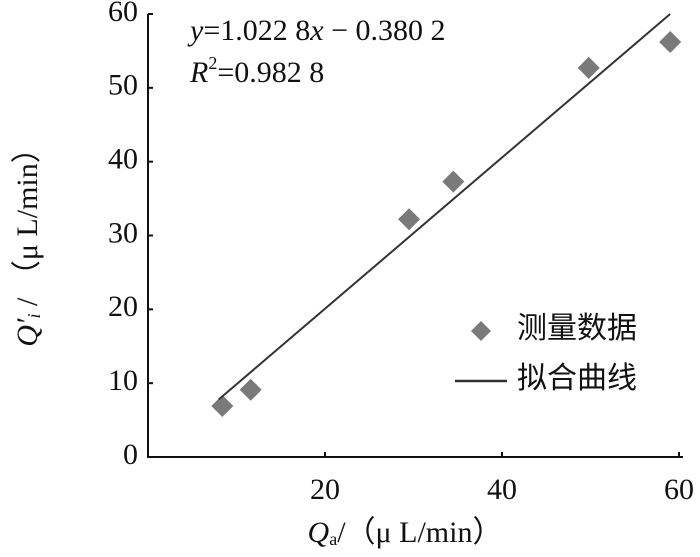  I want to click on eq-part: x, so click(316, 30).